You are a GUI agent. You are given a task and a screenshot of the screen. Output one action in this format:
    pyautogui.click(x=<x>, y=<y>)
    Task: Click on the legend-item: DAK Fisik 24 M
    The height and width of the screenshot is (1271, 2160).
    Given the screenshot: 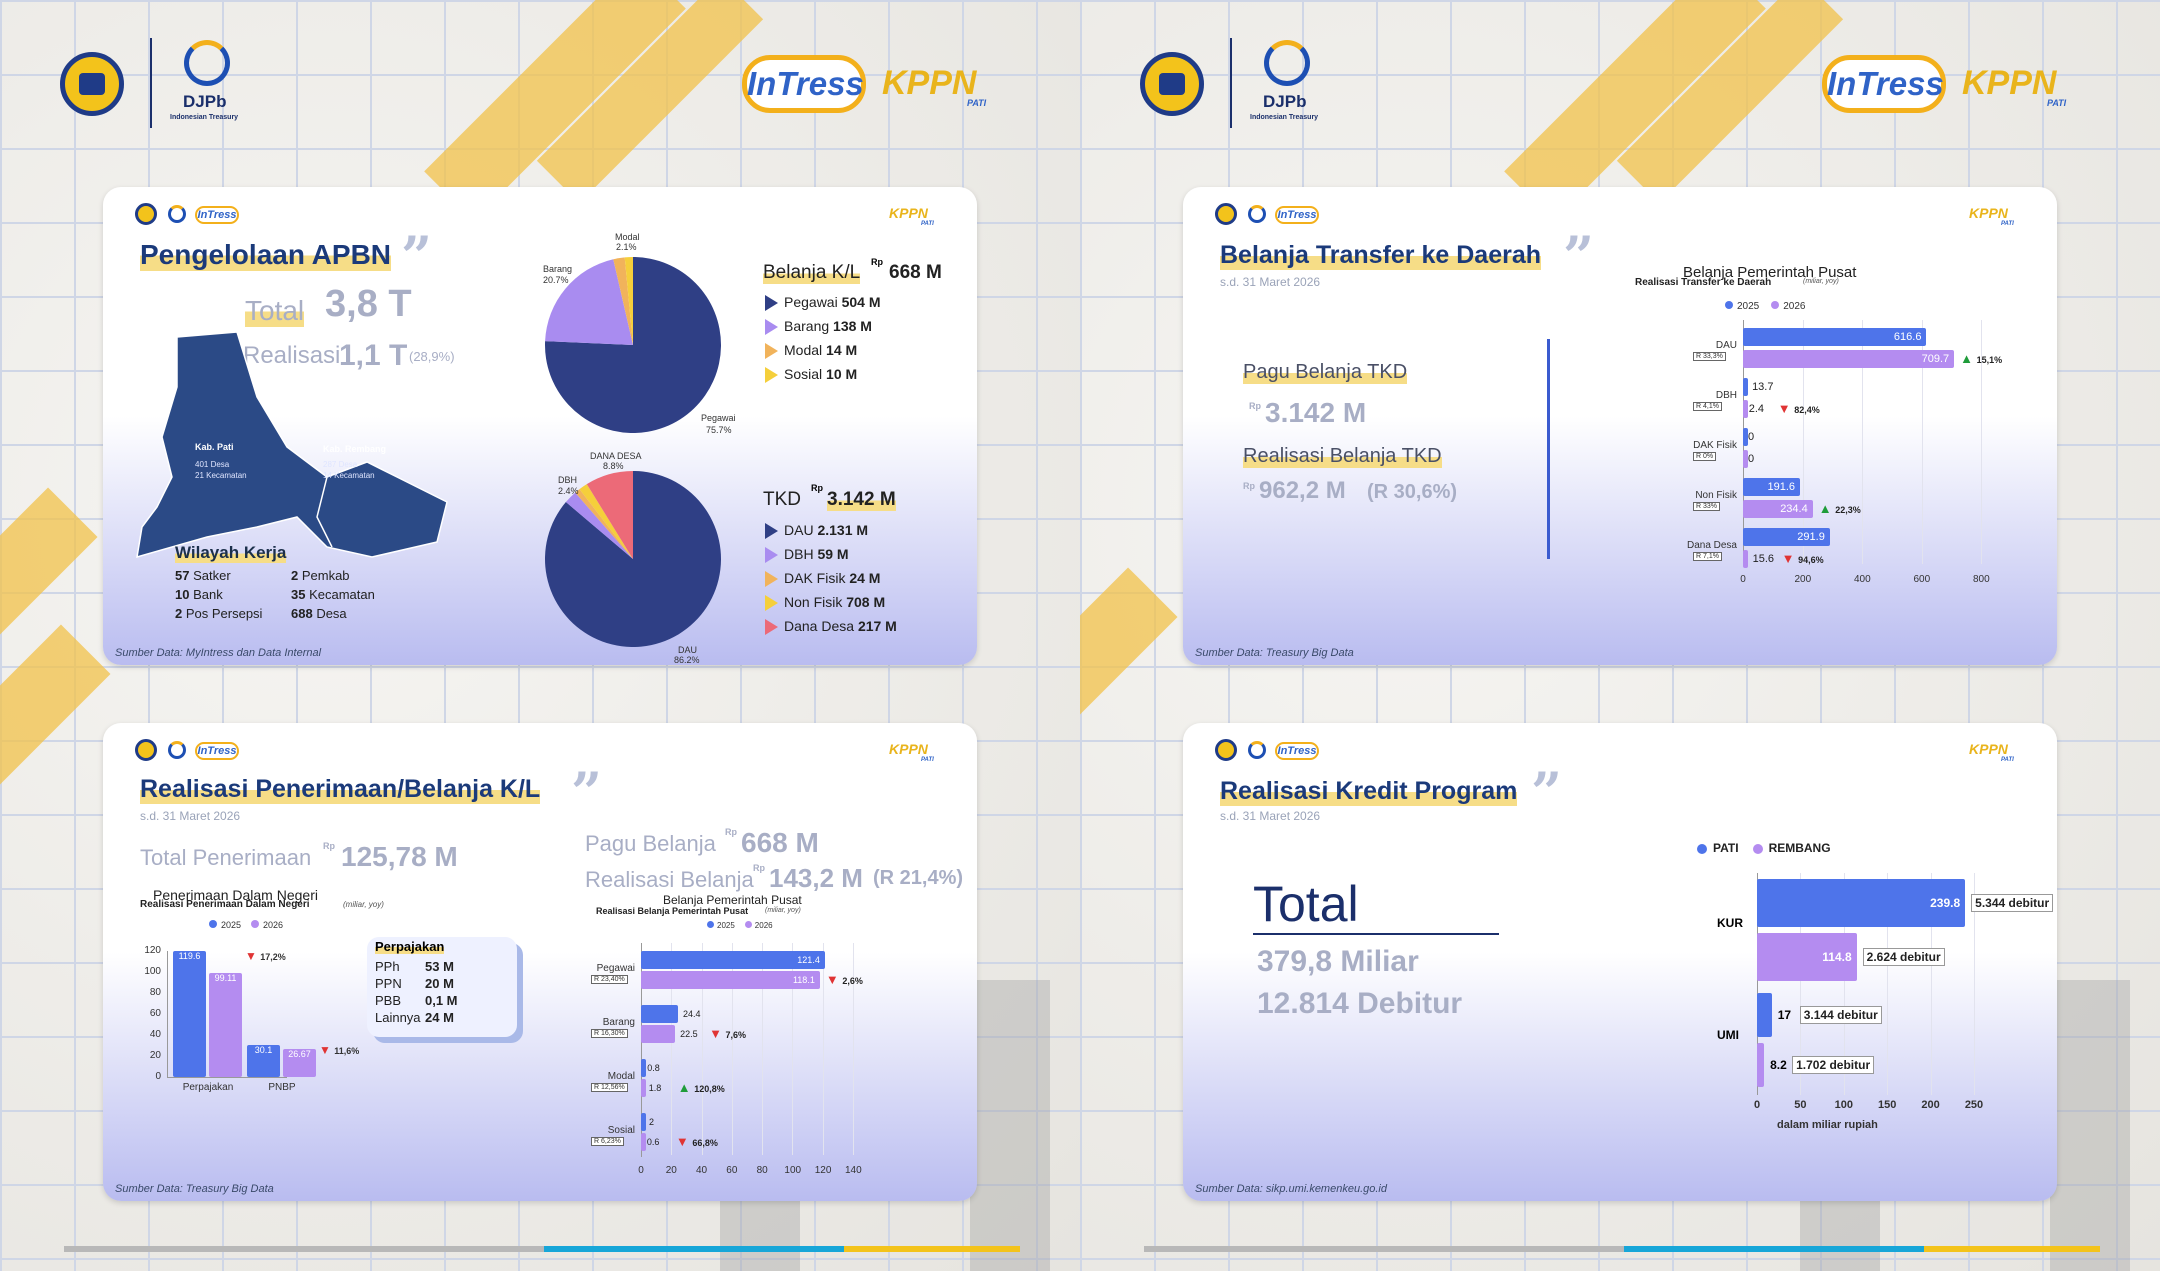 What is the action you would take?
    pyautogui.click(x=822, y=579)
    